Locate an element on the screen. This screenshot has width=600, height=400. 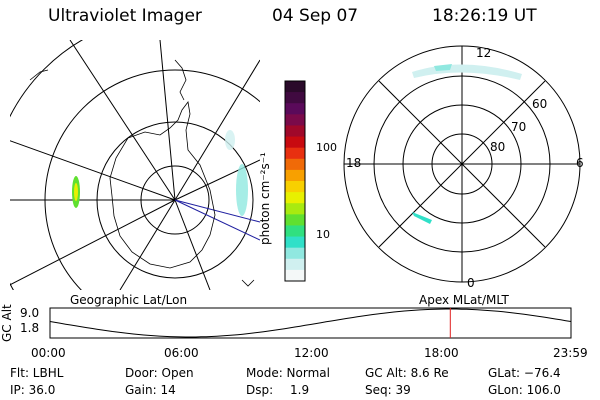
colorbar is located at coordinates (295, 181).